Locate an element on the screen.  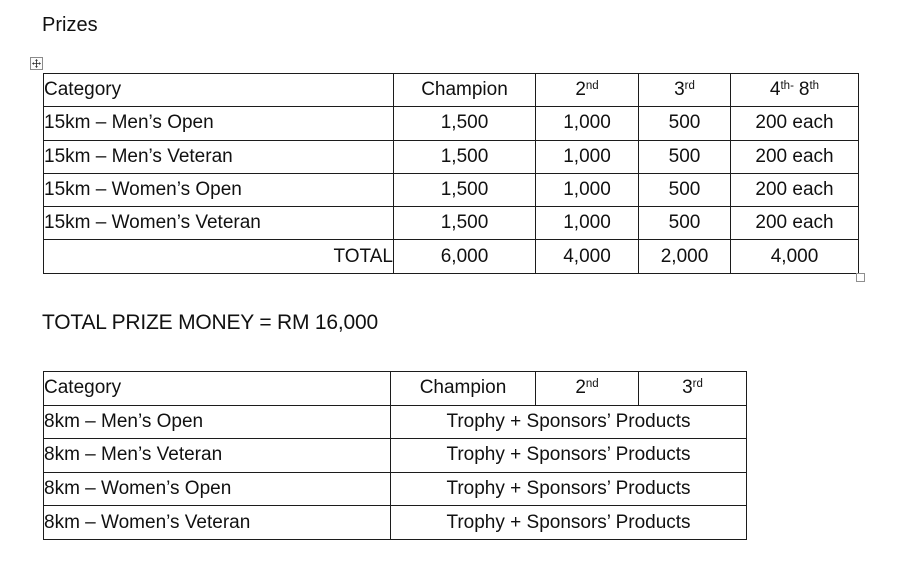
header-fourth-ordinal: th- is located at coordinates (787, 86).